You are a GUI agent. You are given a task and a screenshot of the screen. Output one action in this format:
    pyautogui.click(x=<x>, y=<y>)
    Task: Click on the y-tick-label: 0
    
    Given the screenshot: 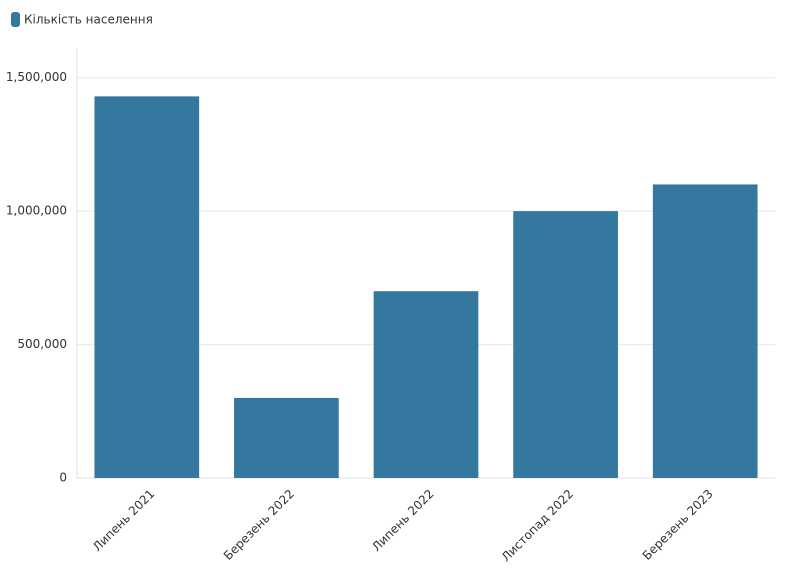 What is the action you would take?
    pyautogui.click(x=63, y=478)
    